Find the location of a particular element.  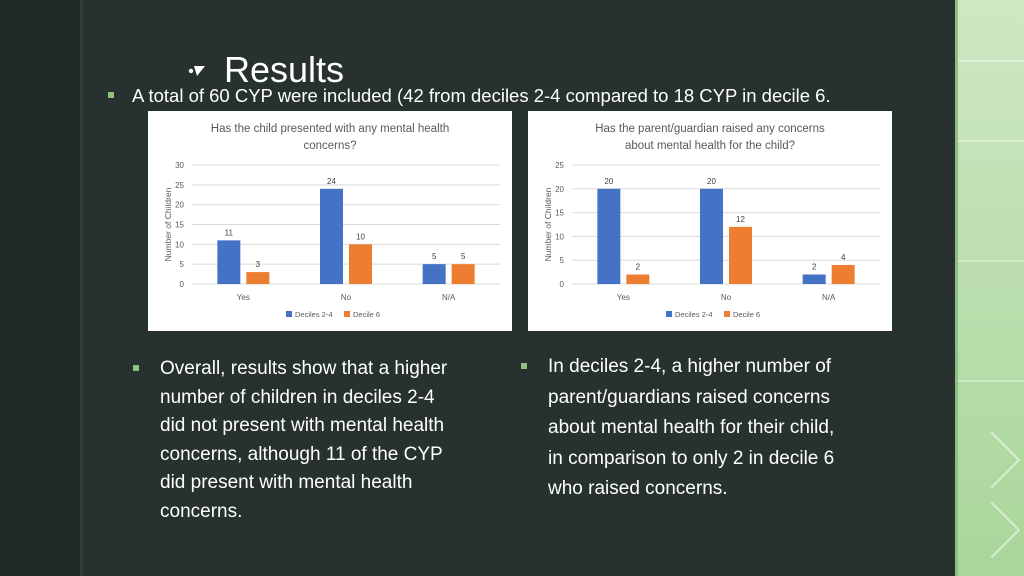

paragraph-line: in comparison to only 2 in decile 6 is located at coordinates (691, 458).